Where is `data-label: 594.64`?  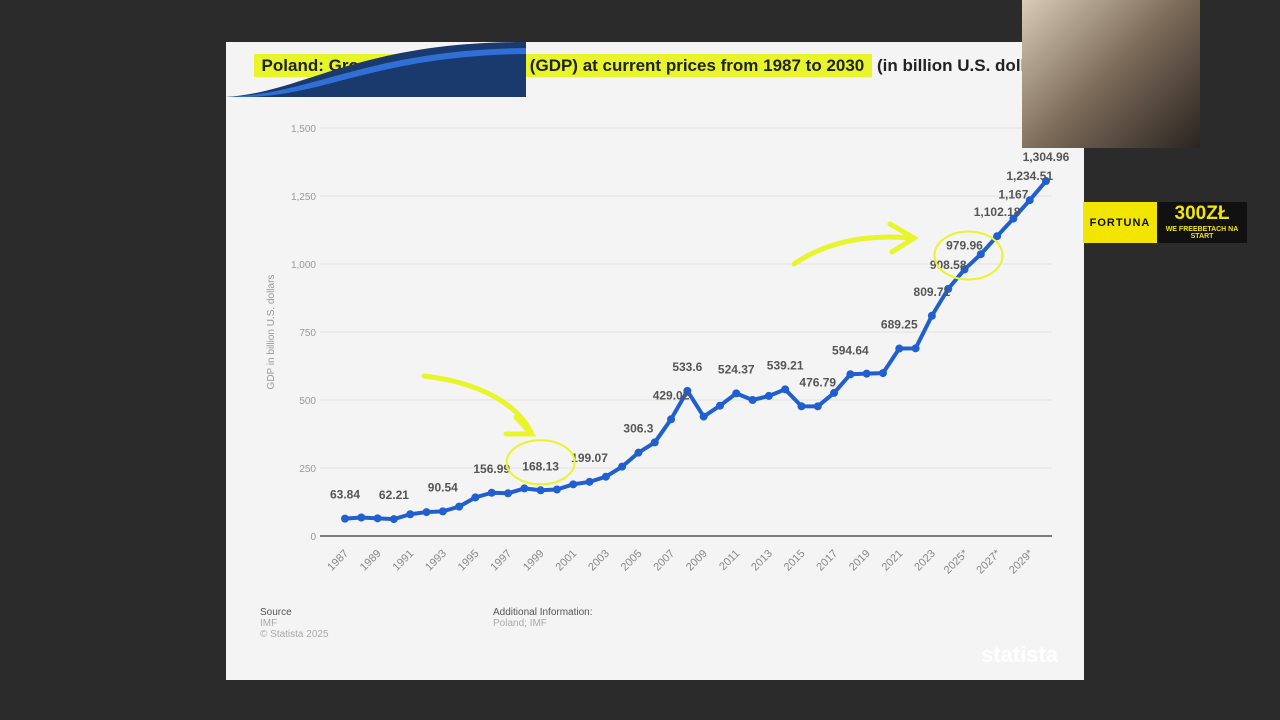 data-label: 594.64 is located at coordinates (850, 350).